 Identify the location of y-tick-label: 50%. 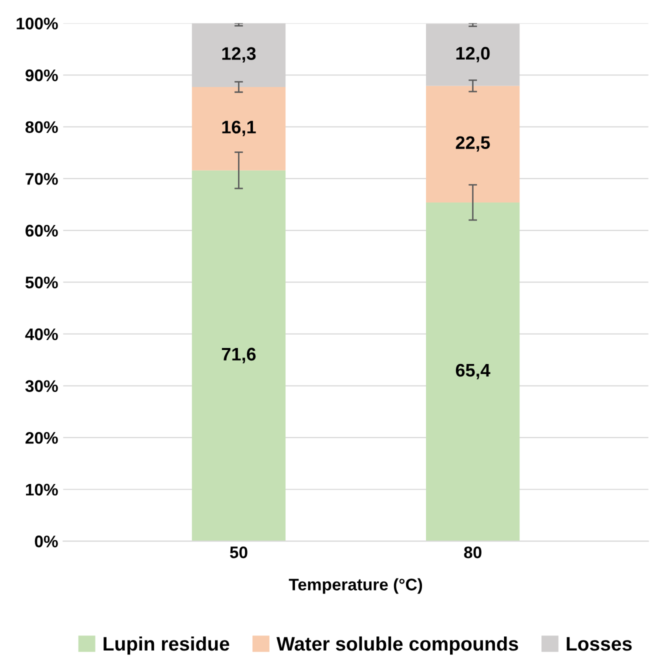
(41, 282).